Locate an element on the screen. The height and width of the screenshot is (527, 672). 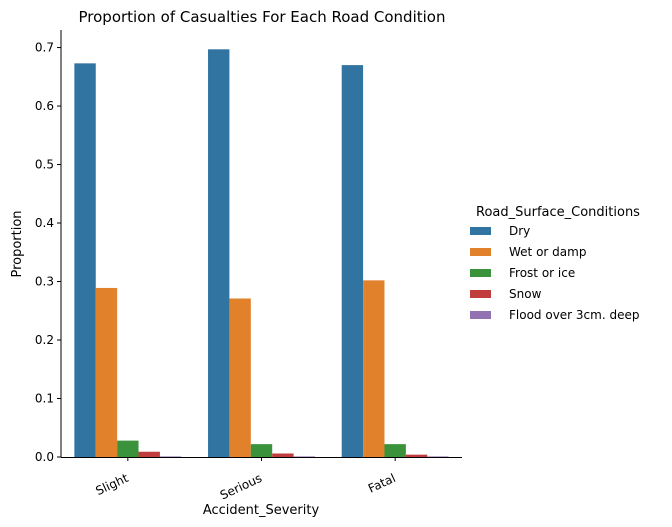
bar-frost-or-ice-slight is located at coordinates (128, 448).